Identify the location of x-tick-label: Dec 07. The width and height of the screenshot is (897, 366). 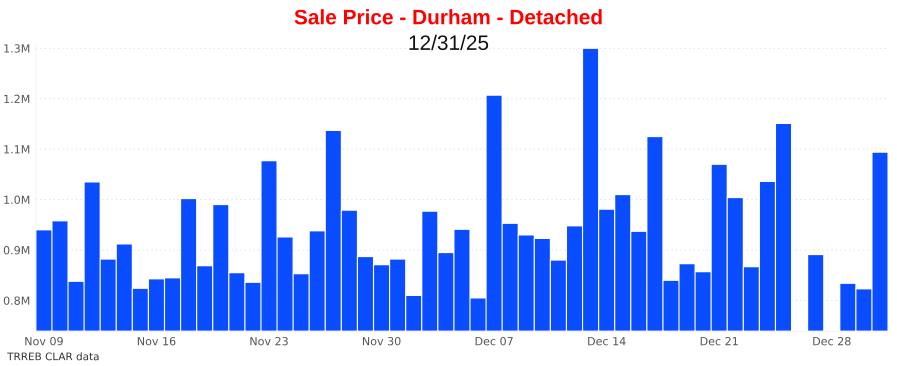
(494, 341).